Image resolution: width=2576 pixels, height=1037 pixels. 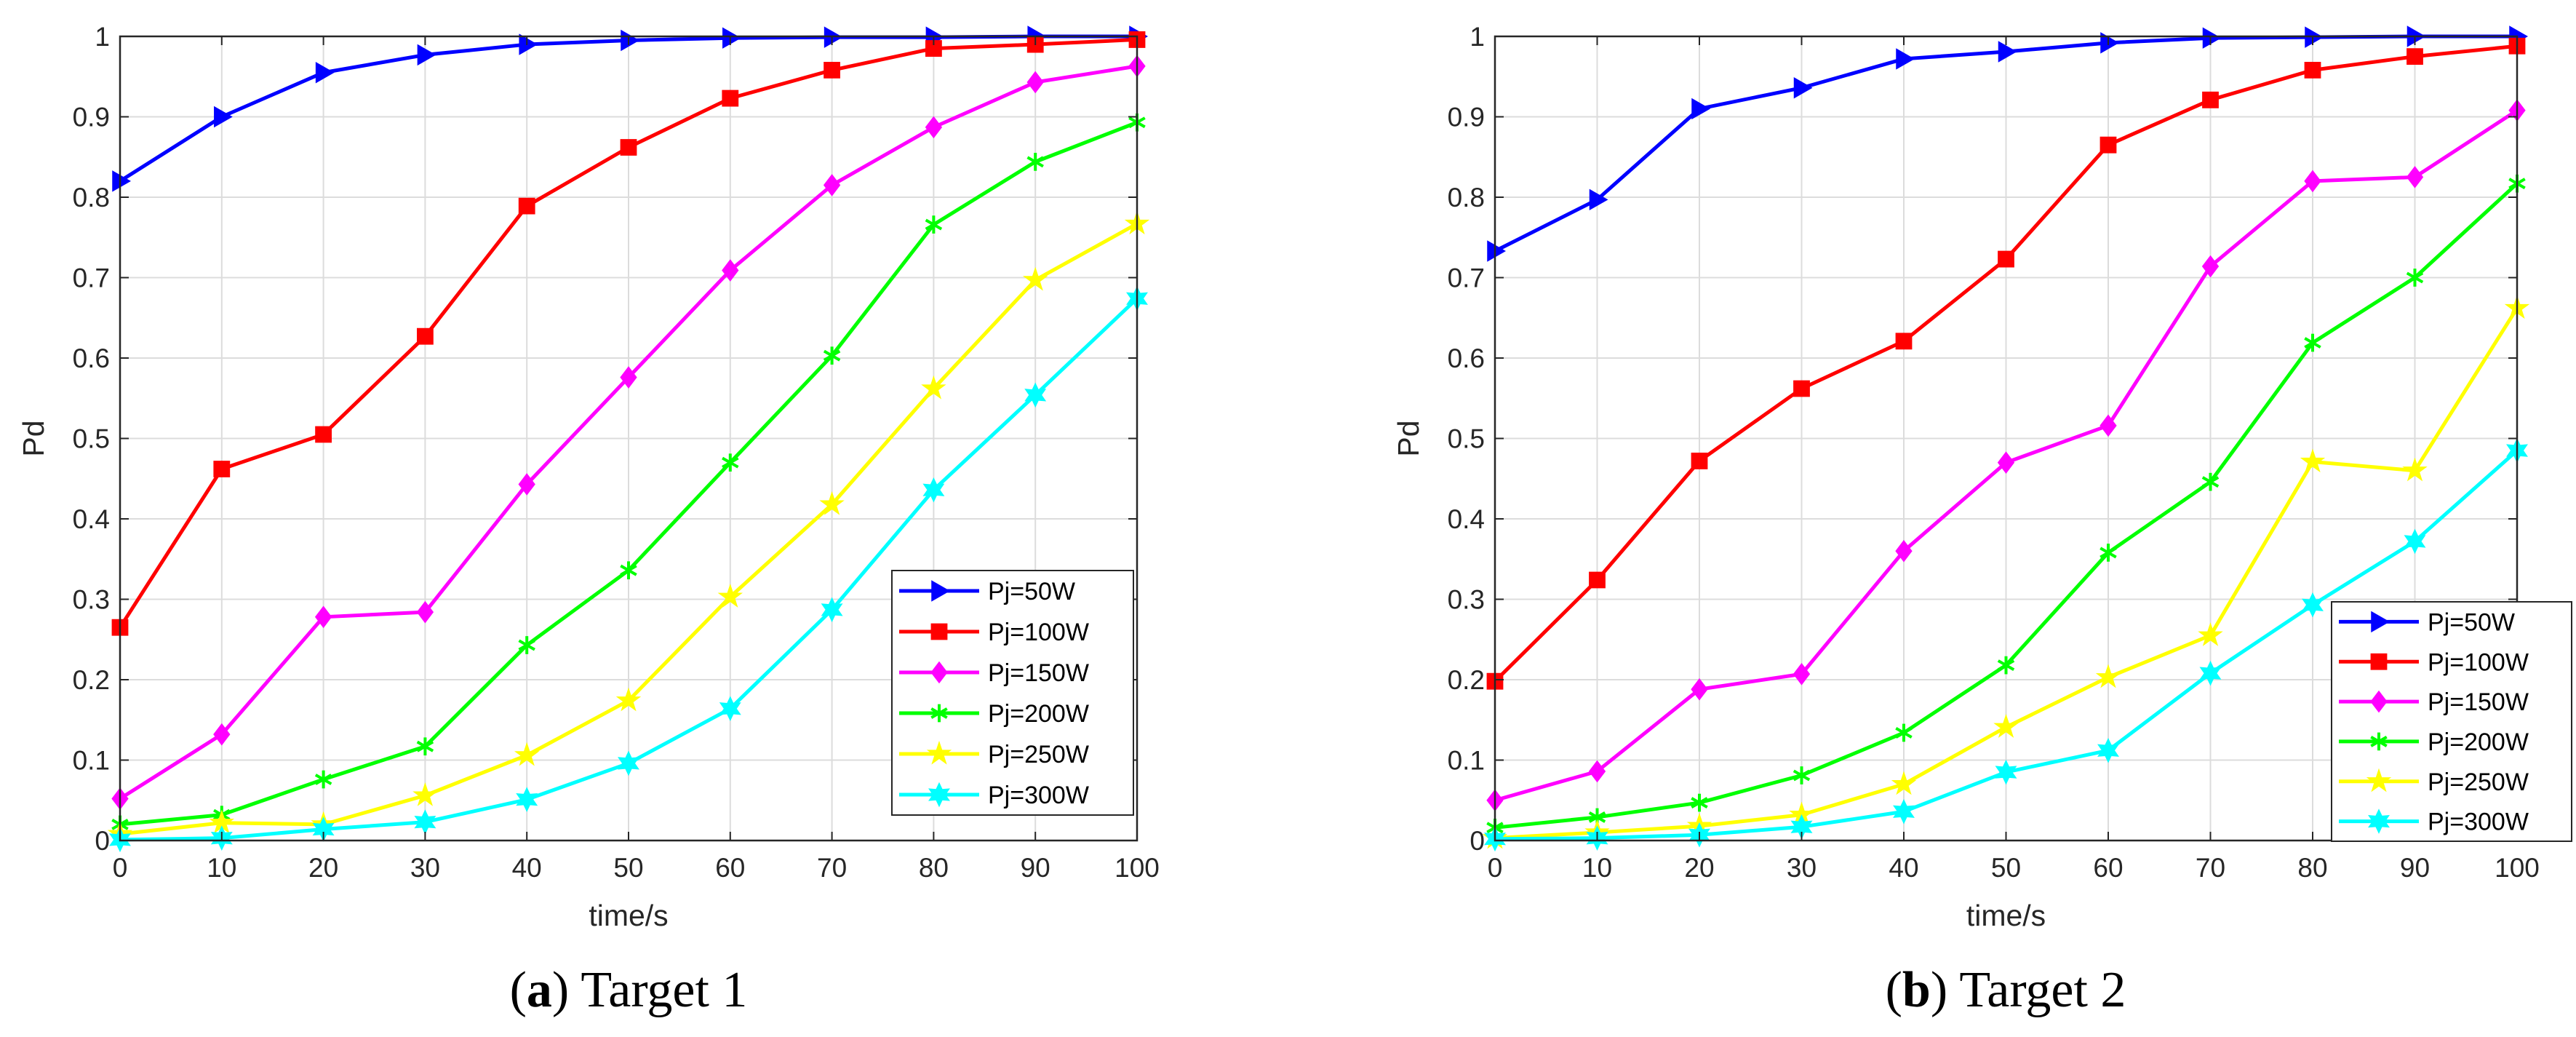 What do you see at coordinates (1466, 439) in the screenshot?
I see `y-tick-label: 0.5` at bounding box center [1466, 439].